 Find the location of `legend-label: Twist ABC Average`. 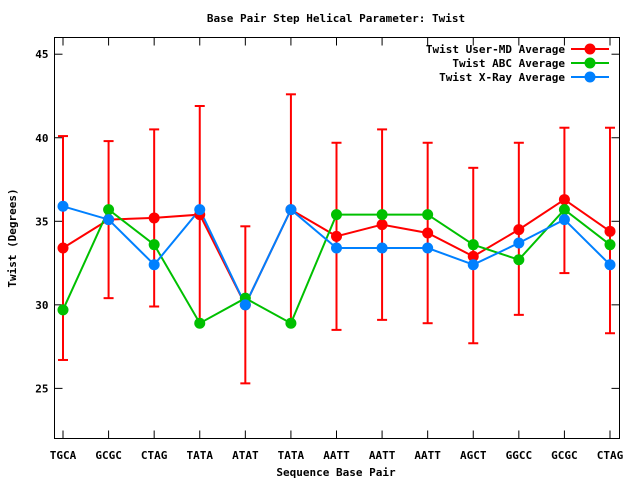

legend-label: Twist ABC Average is located at coordinates (508, 63).